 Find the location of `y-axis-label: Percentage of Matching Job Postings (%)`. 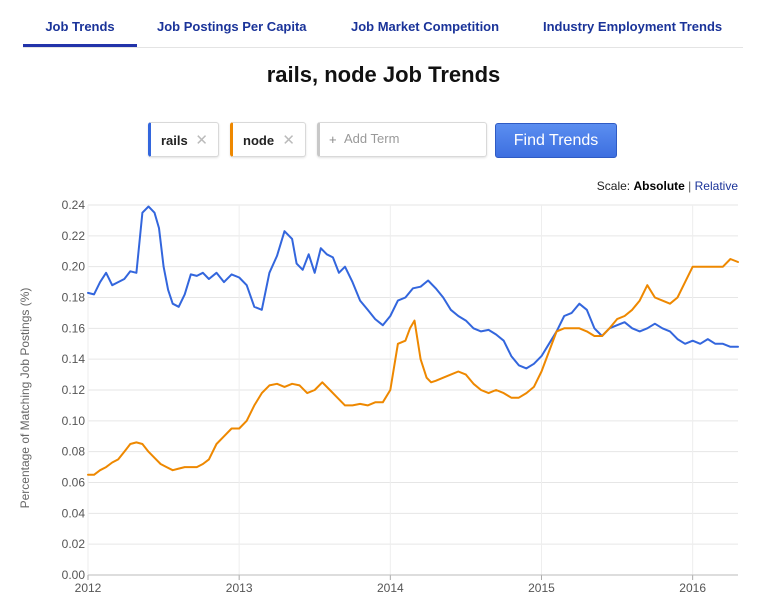

y-axis-label: Percentage of Matching Job Postings (%) is located at coordinates (25, 398).